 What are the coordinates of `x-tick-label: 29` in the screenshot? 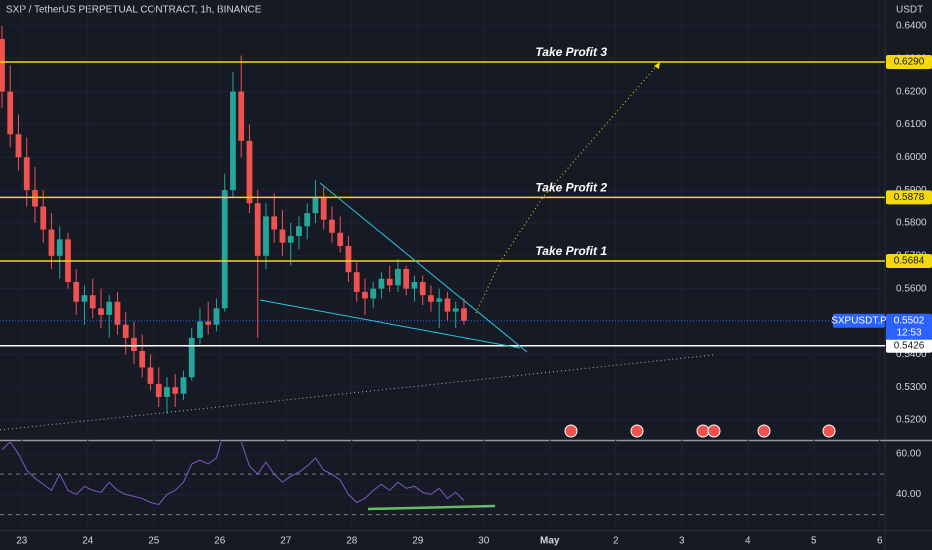 It's located at (418, 541).